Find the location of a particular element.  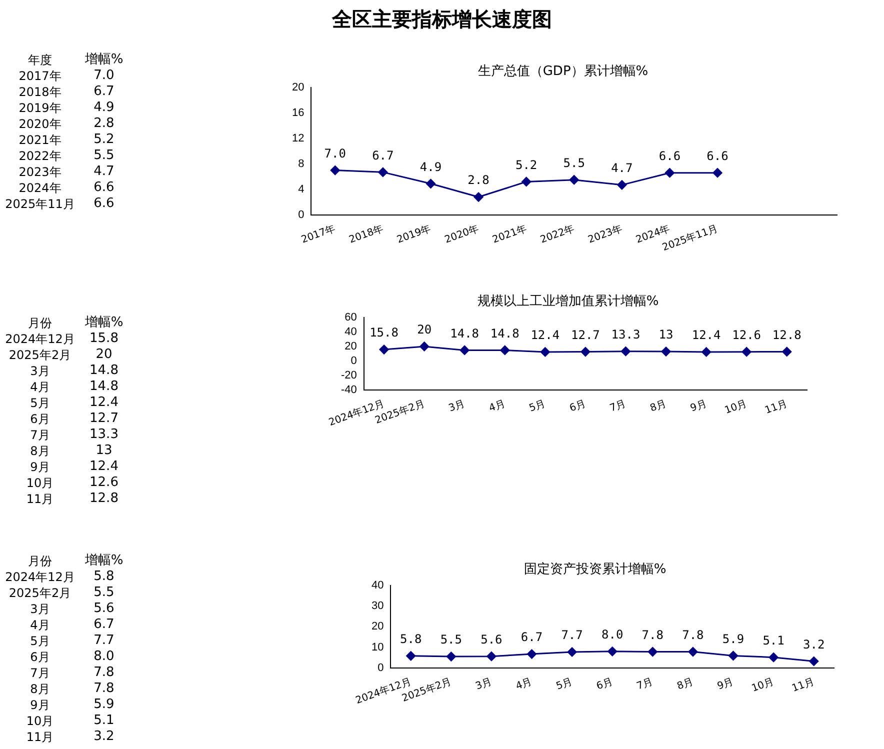

x-tick-label: 6月 is located at coordinates (604, 684).